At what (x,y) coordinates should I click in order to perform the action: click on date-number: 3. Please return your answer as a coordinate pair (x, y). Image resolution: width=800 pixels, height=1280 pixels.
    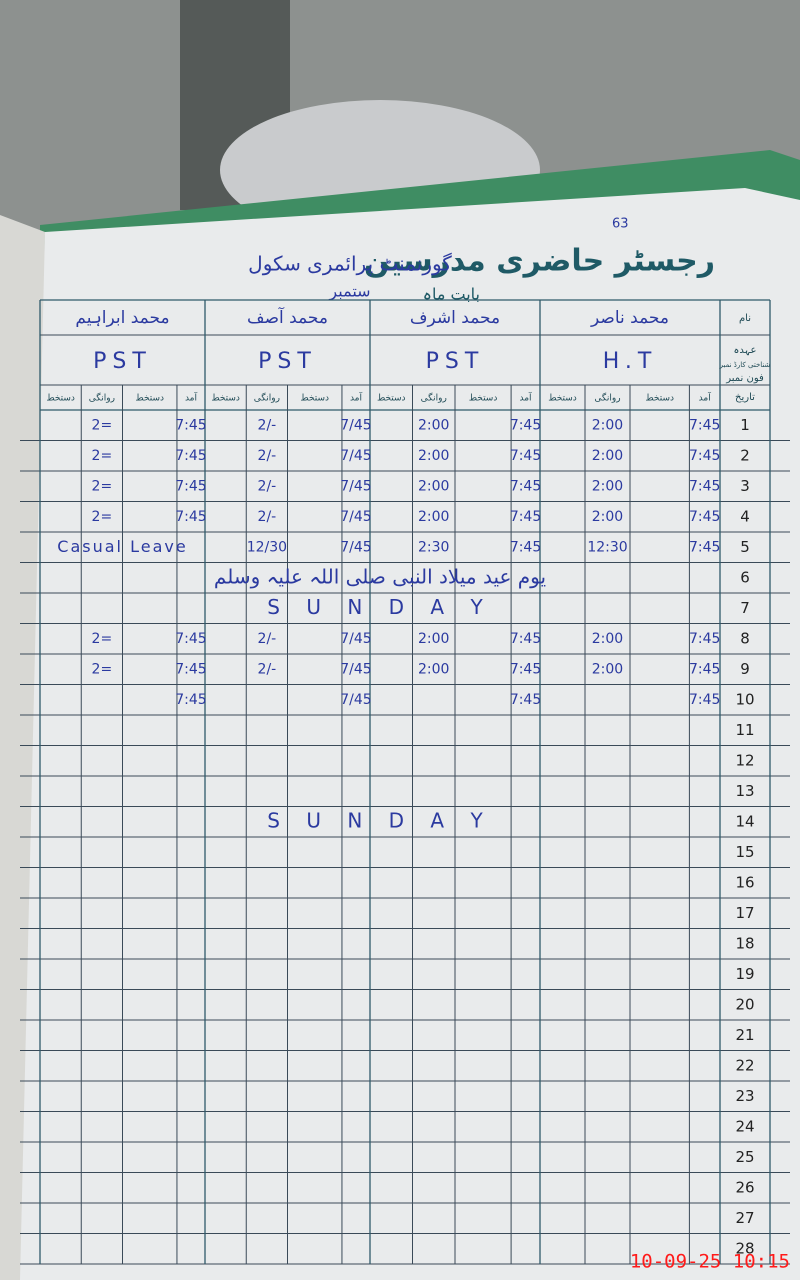
    Looking at the image, I should click on (745, 486).